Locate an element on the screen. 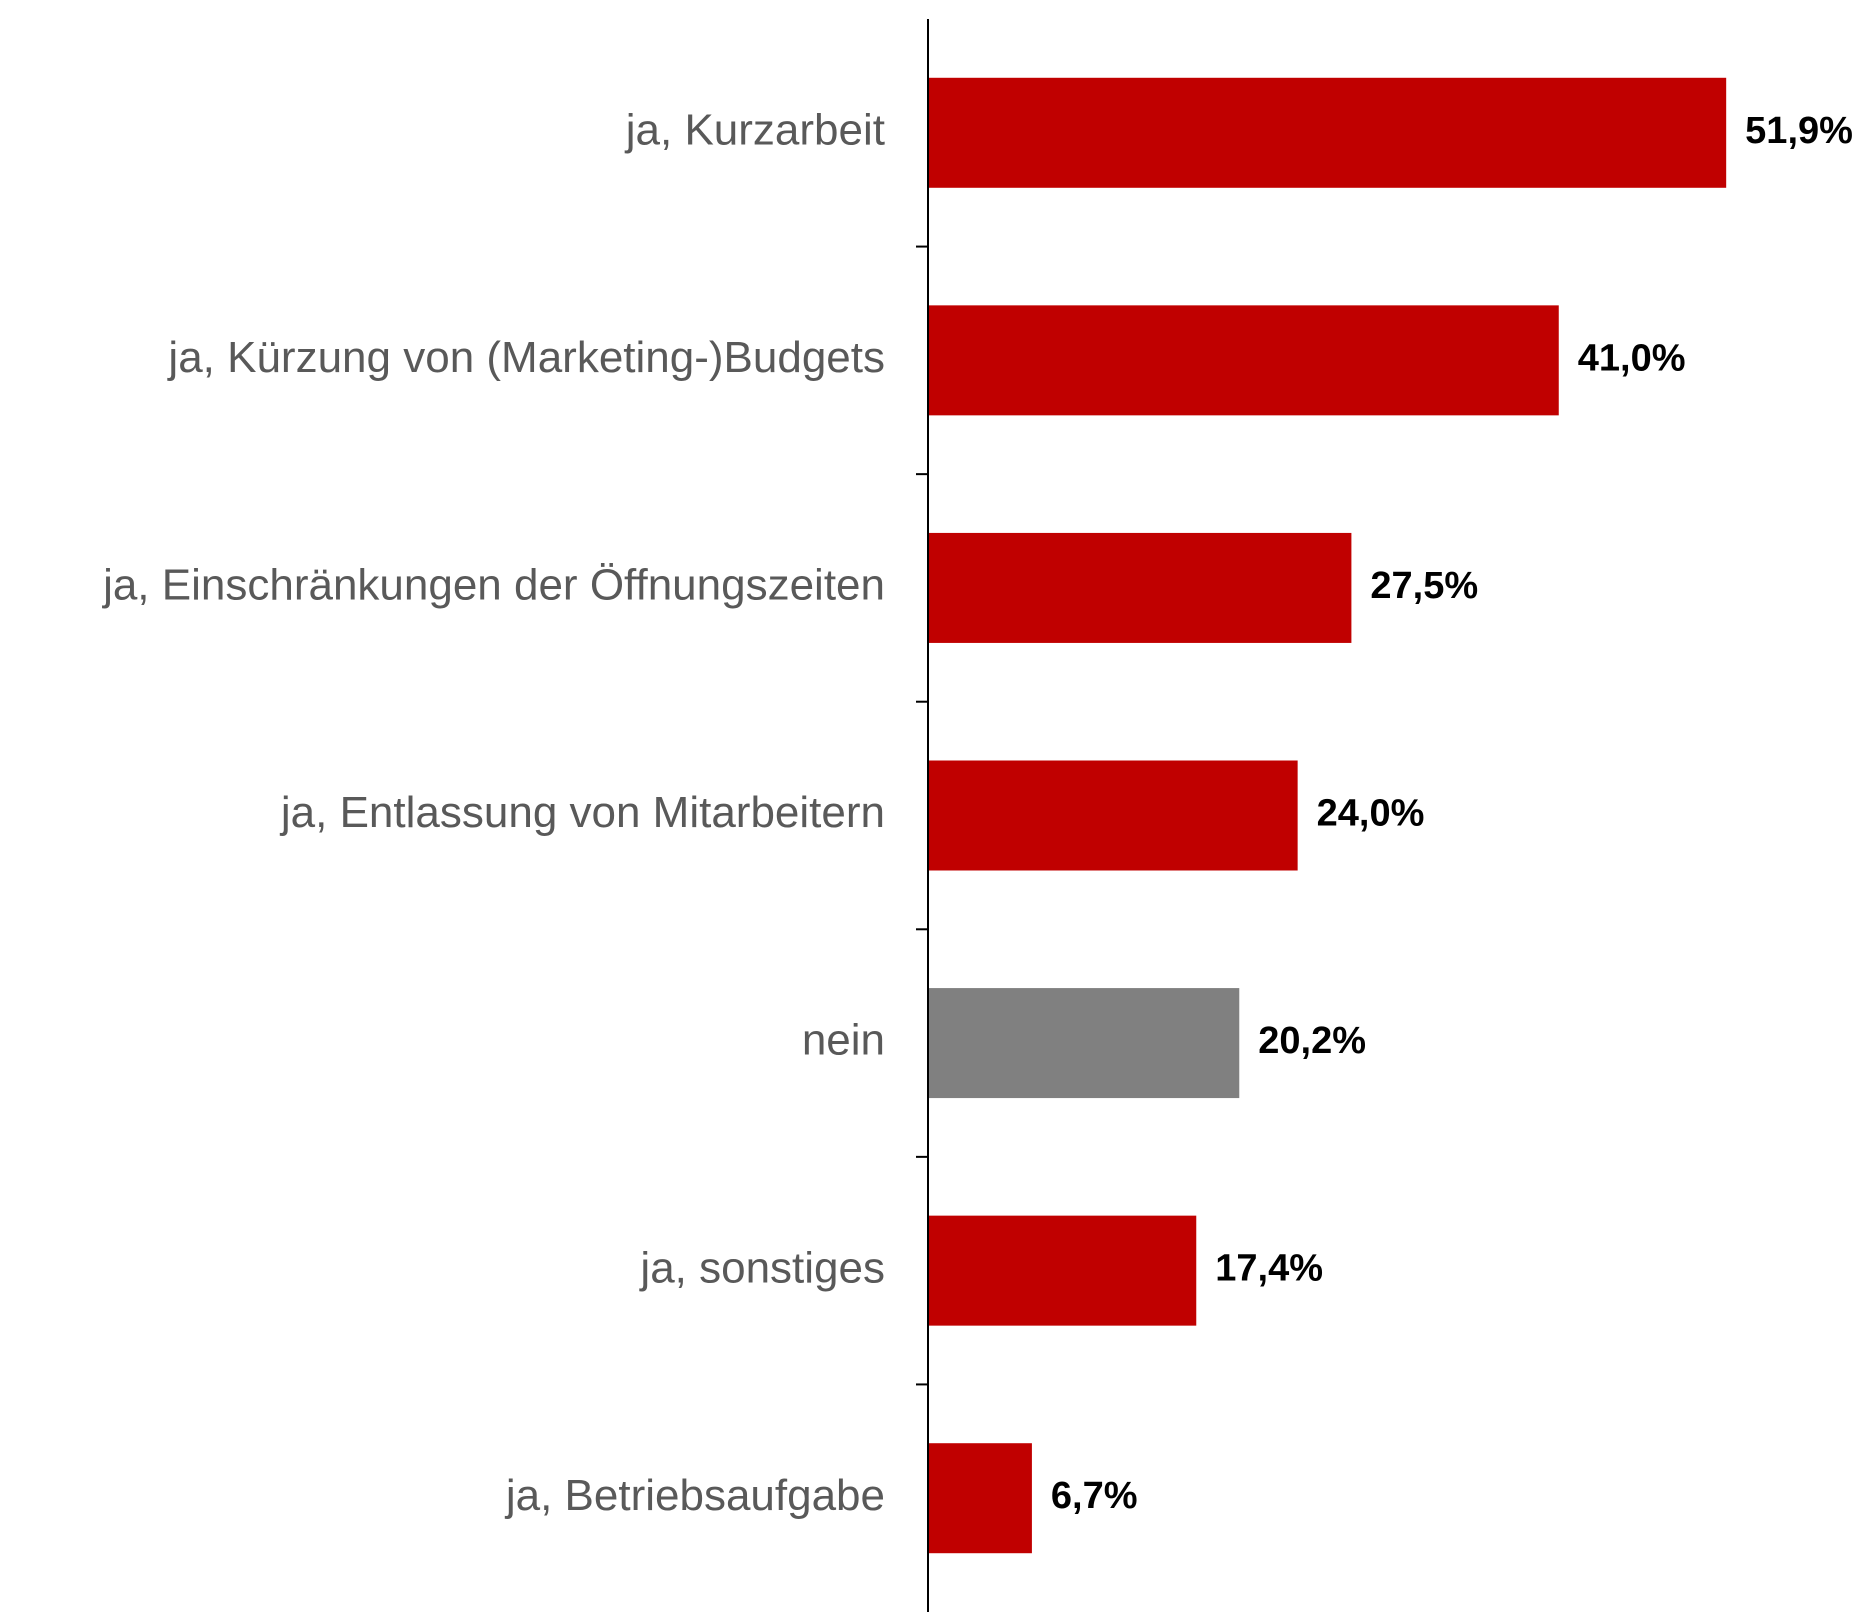 The image size is (1868, 1614). value-label: 17,4% is located at coordinates (1269, 1269).